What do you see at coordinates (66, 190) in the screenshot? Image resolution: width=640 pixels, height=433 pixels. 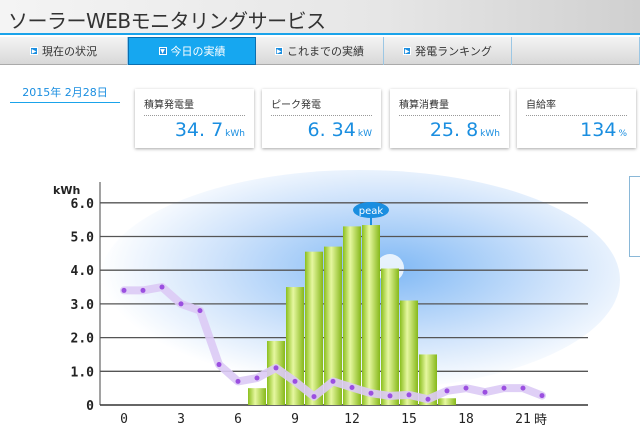 I see `y-axis-label: kWh` at bounding box center [66, 190].